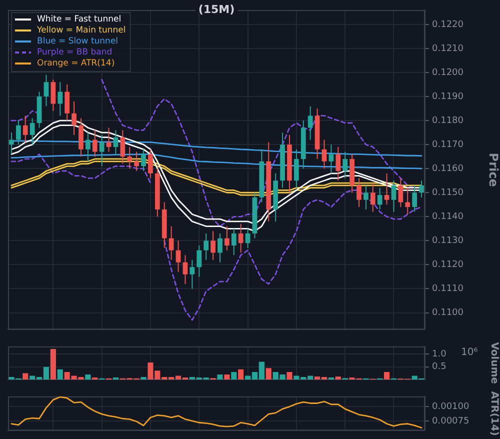  Describe the element at coordinates (74, 53) in the screenshot. I see `legend-label: Purple = BB band` at that location.